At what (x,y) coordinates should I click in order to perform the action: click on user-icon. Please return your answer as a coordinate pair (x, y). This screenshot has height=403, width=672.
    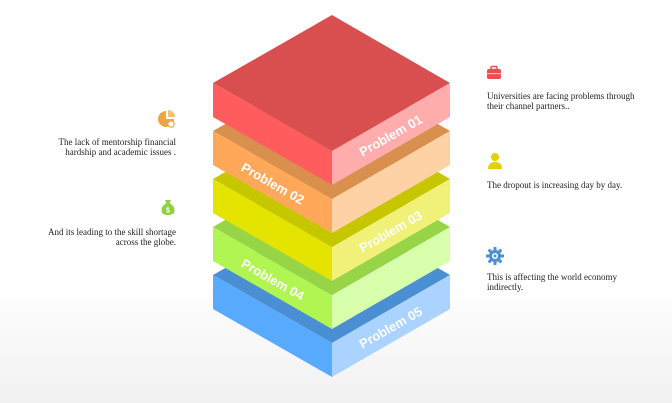
    Looking at the image, I should click on (495, 161).